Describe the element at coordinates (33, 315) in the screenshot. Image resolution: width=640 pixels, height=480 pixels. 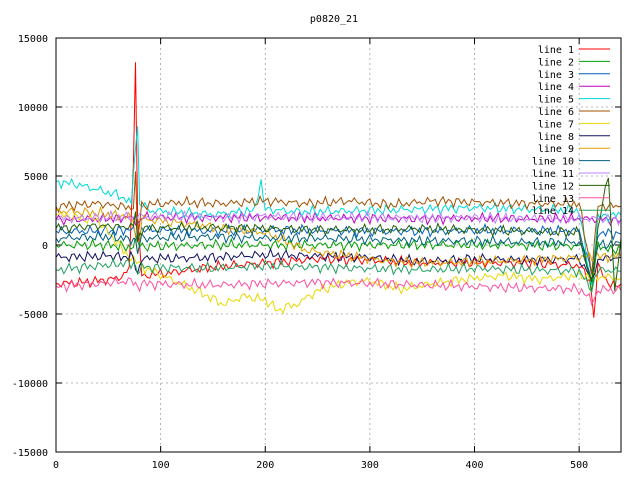
I see `y-tick-label: -5000` at that location.